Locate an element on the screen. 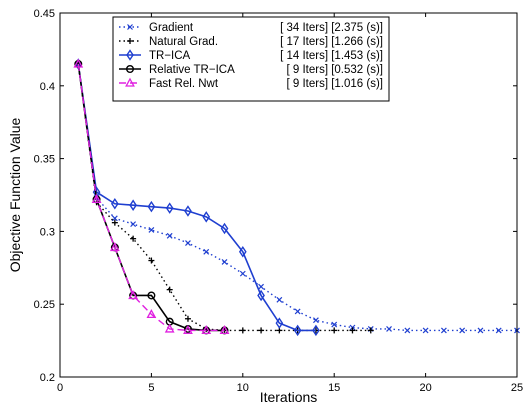 This screenshot has width=525, height=409. y-tick-label: 0.25 is located at coordinates (44, 305).